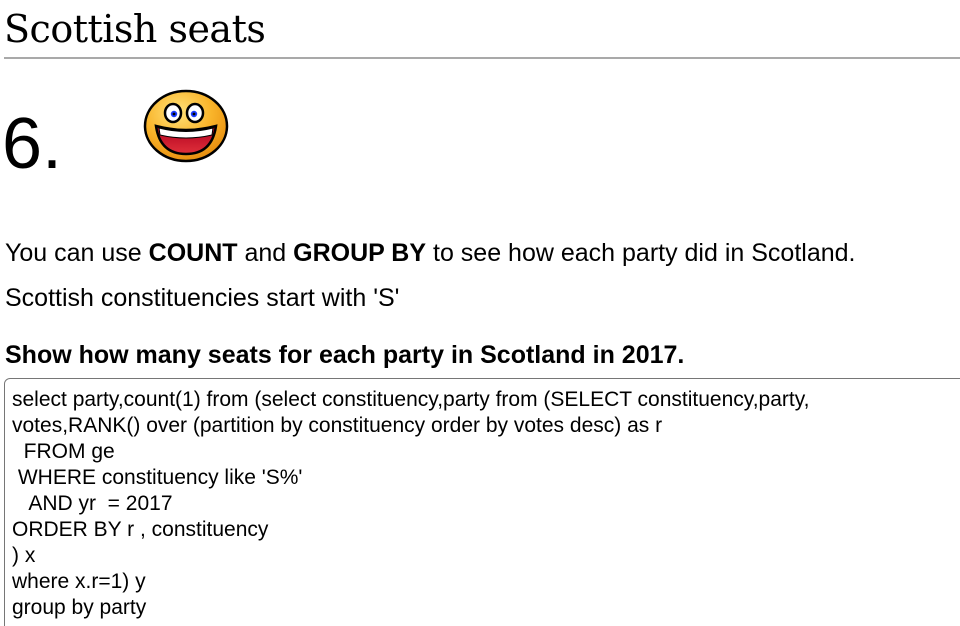  Describe the element at coordinates (92, 503) in the screenshot. I see `sql-line: AND yr = 2017` at that location.